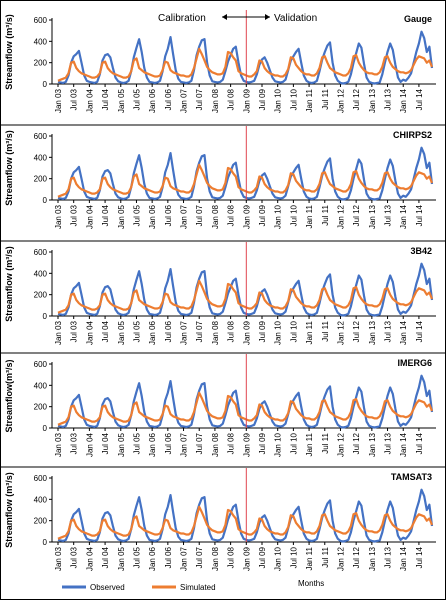 The width and height of the screenshot is (446, 600). I want to click on observed-series-line, so click(245, 401).